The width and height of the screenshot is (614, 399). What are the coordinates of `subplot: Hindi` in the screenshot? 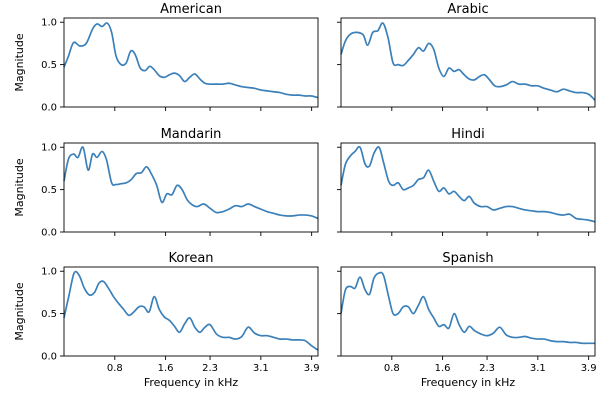 It's located at (466, 181).